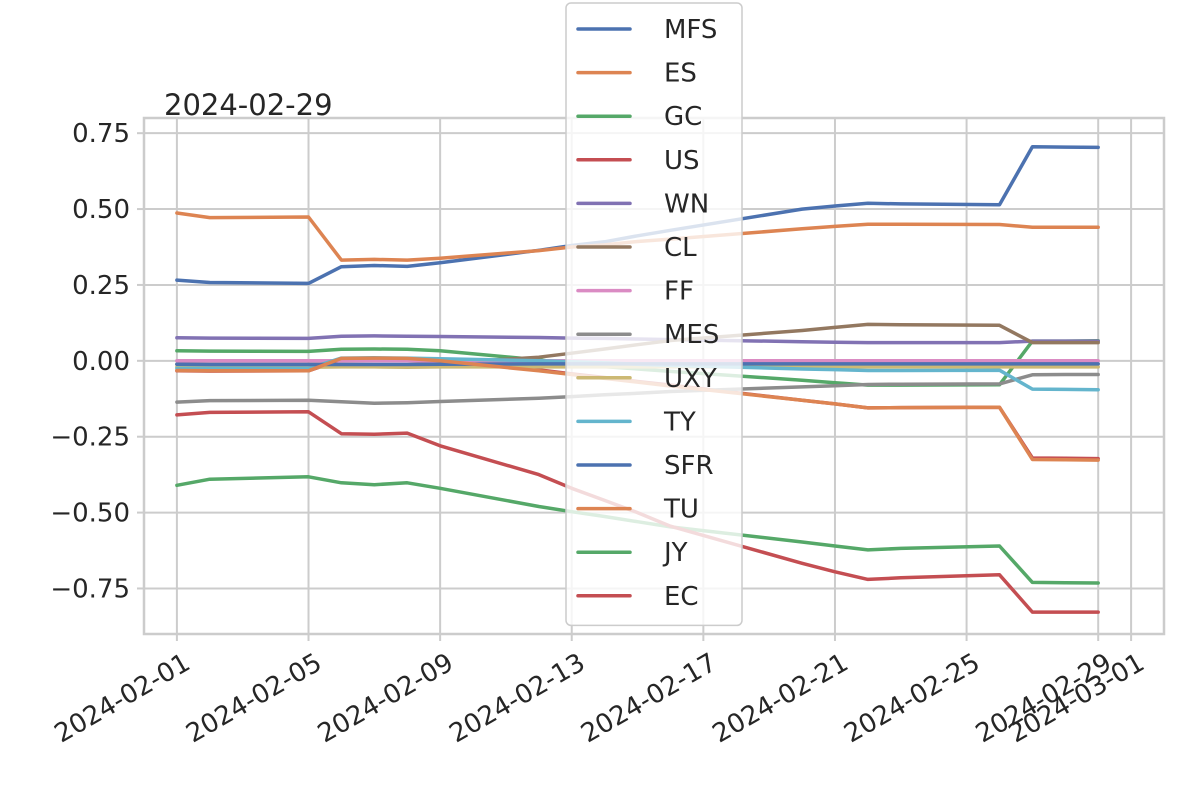 The image size is (1200, 800). Describe the element at coordinates (681, 510) in the screenshot. I see `legend-label-tu: TU` at that location.